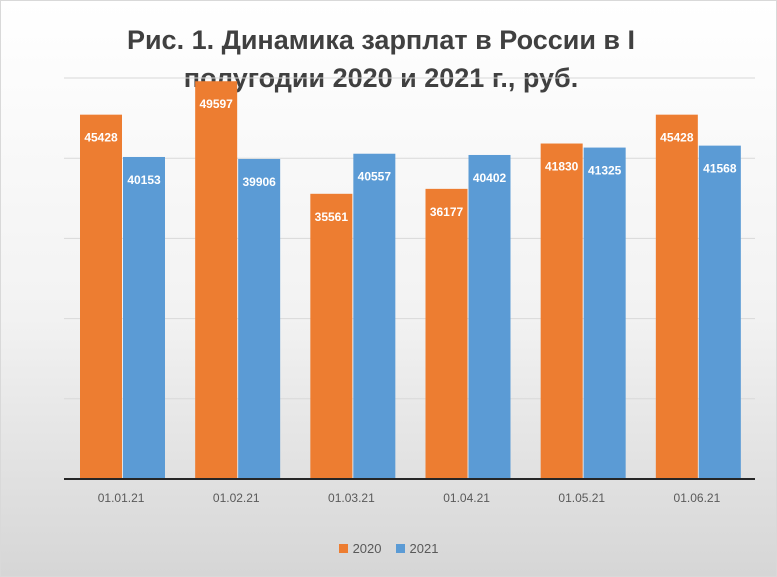 The height and width of the screenshot is (577, 777). Describe the element at coordinates (561, 311) in the screenshot. I see `bar-2020-01.05.21` at that location.